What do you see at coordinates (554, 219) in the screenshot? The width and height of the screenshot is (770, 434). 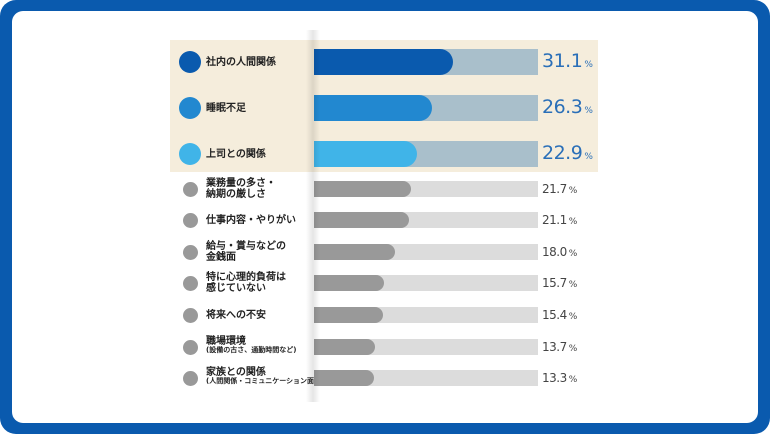 I see `value-number: 21.1` at bounding box center [554, 219].